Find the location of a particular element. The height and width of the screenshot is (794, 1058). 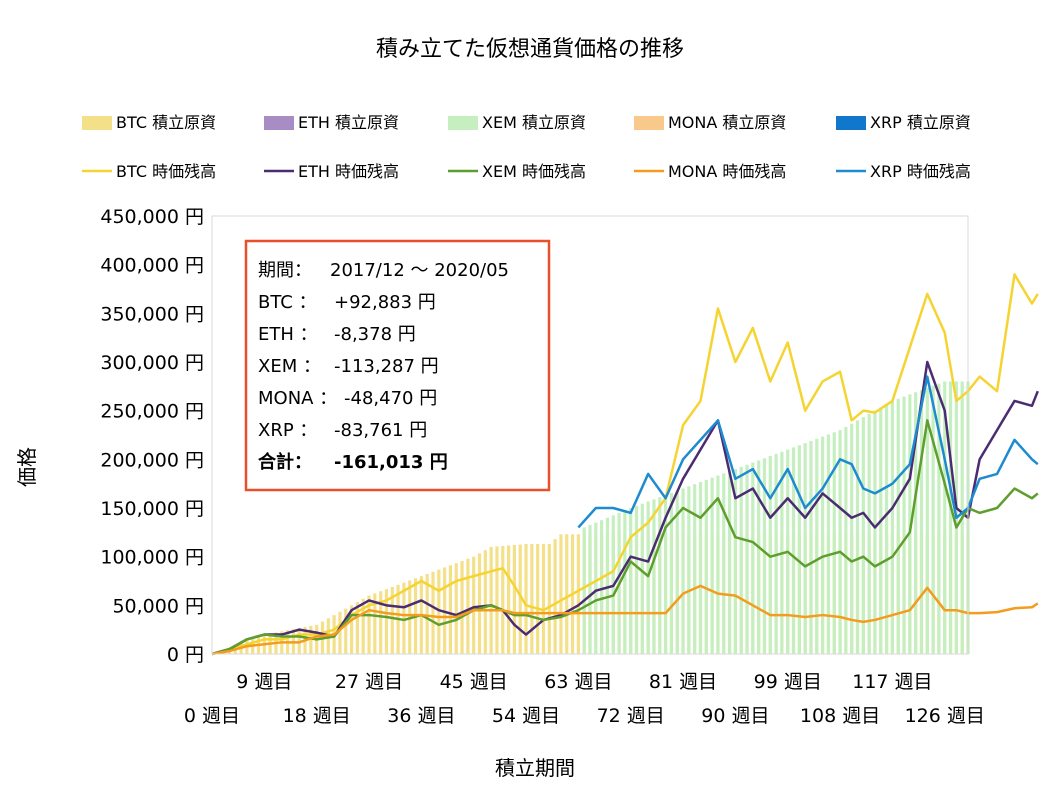

y-tick-label: 0 円 is located at coordinates (185, 655).